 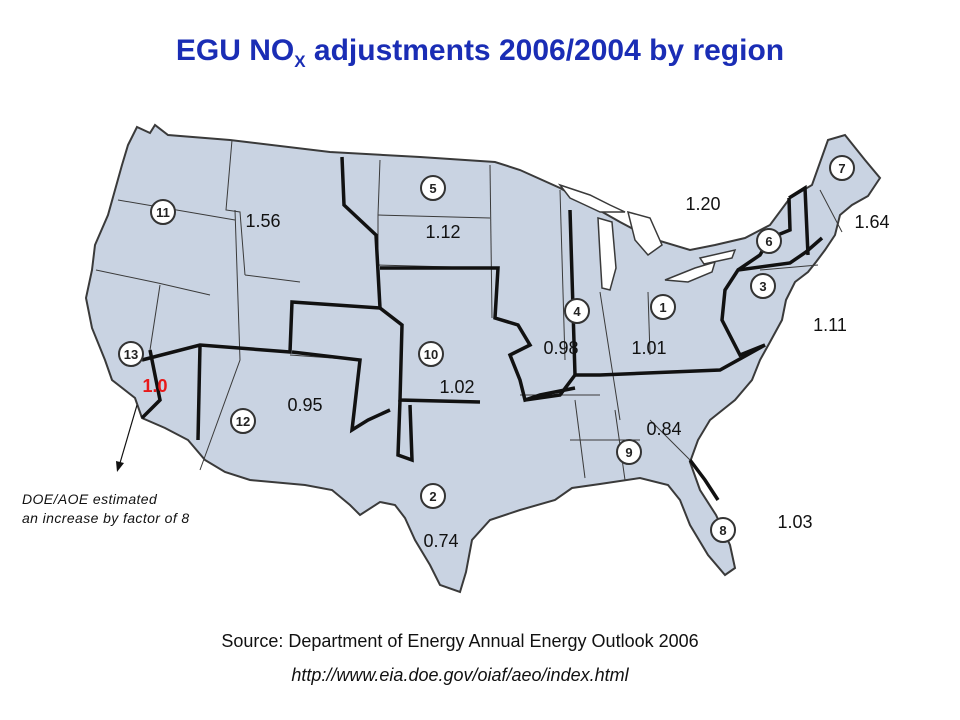 I want to click on svg-text: 6, so click(x=768, y=241).